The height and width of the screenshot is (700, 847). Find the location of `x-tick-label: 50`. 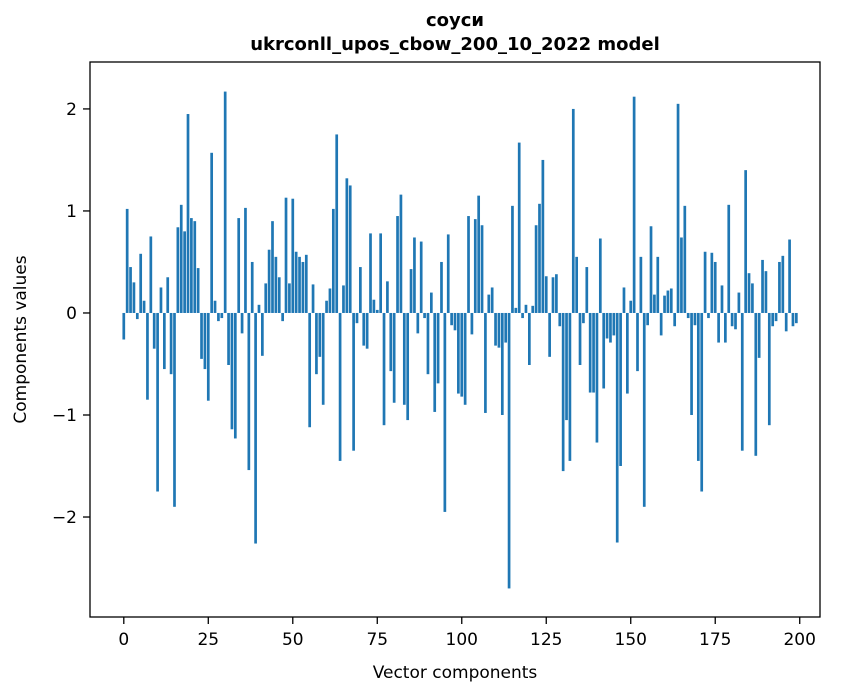

x-tick-label: 50 is located at coordinates (293, 640).